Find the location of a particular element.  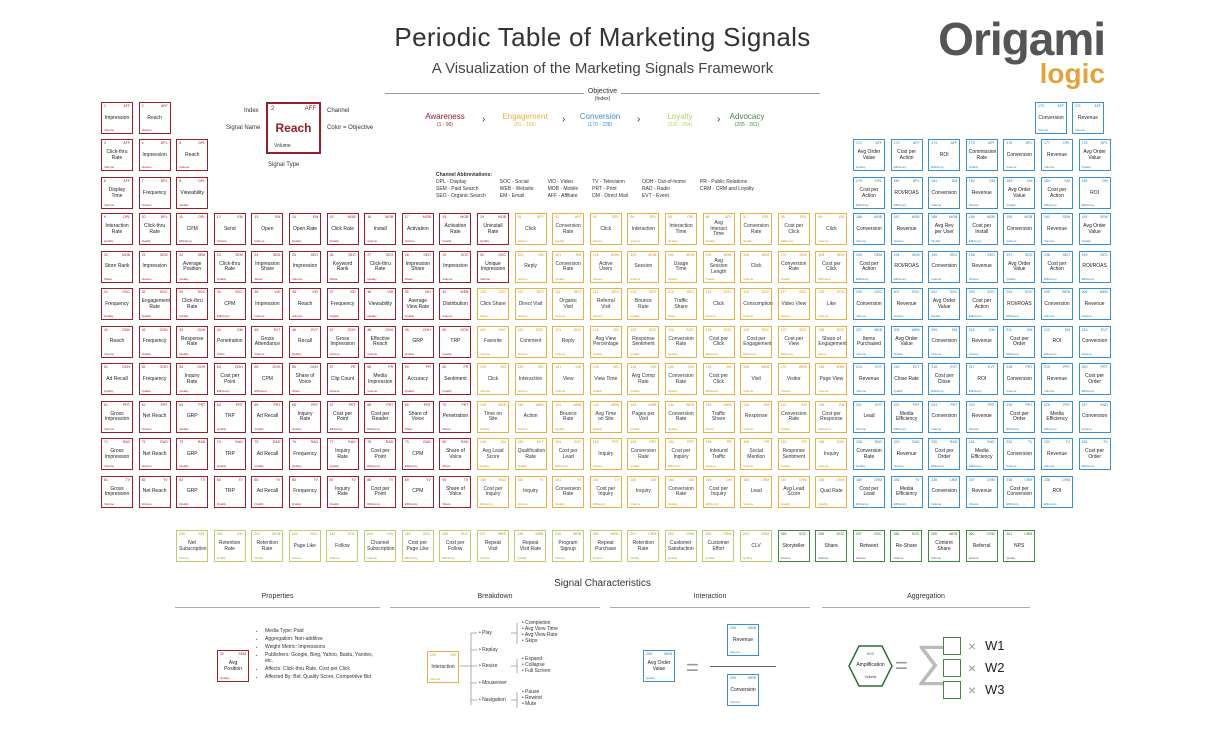

signal-cell: 147 EM Conversion Rate Quality is located at coordinates (793, 416).